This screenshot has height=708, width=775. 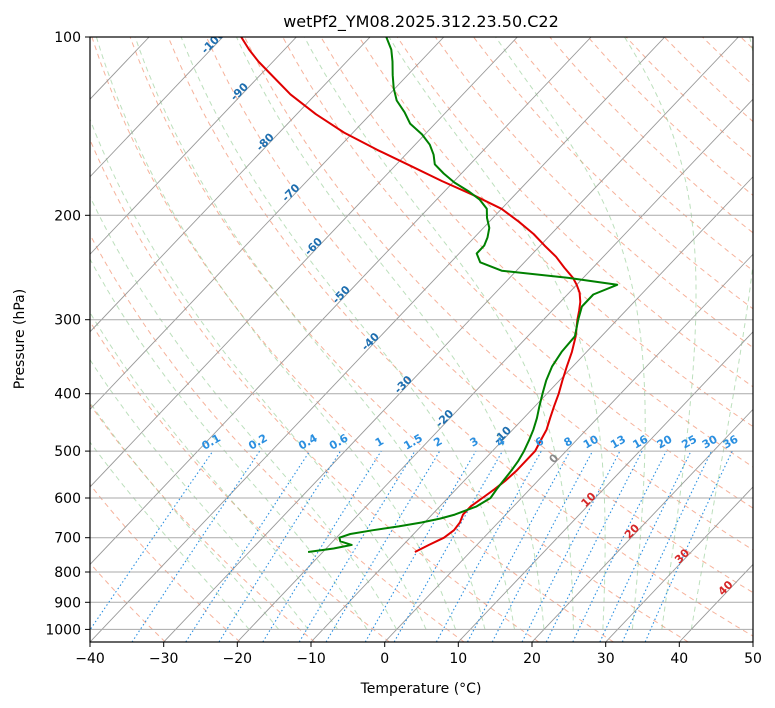 What do you see at coordinates (67, 321) in the screenshot?
I see `y-tick-label: 300` at bounding box center [67, 321].